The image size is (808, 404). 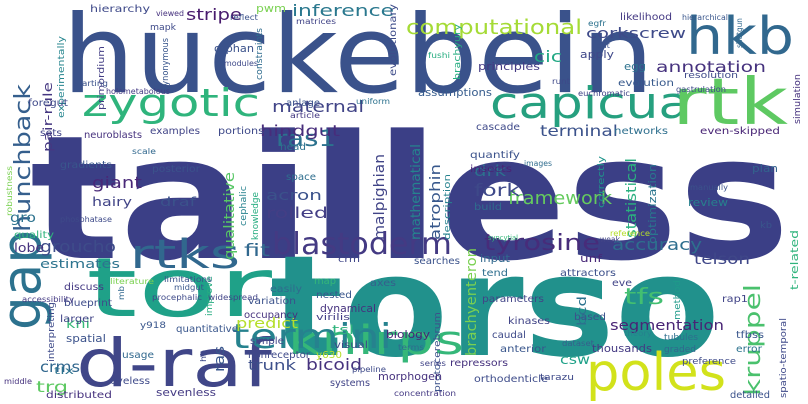 I want to click on word-sevenless: sevenless, so click(x=186, y=392).